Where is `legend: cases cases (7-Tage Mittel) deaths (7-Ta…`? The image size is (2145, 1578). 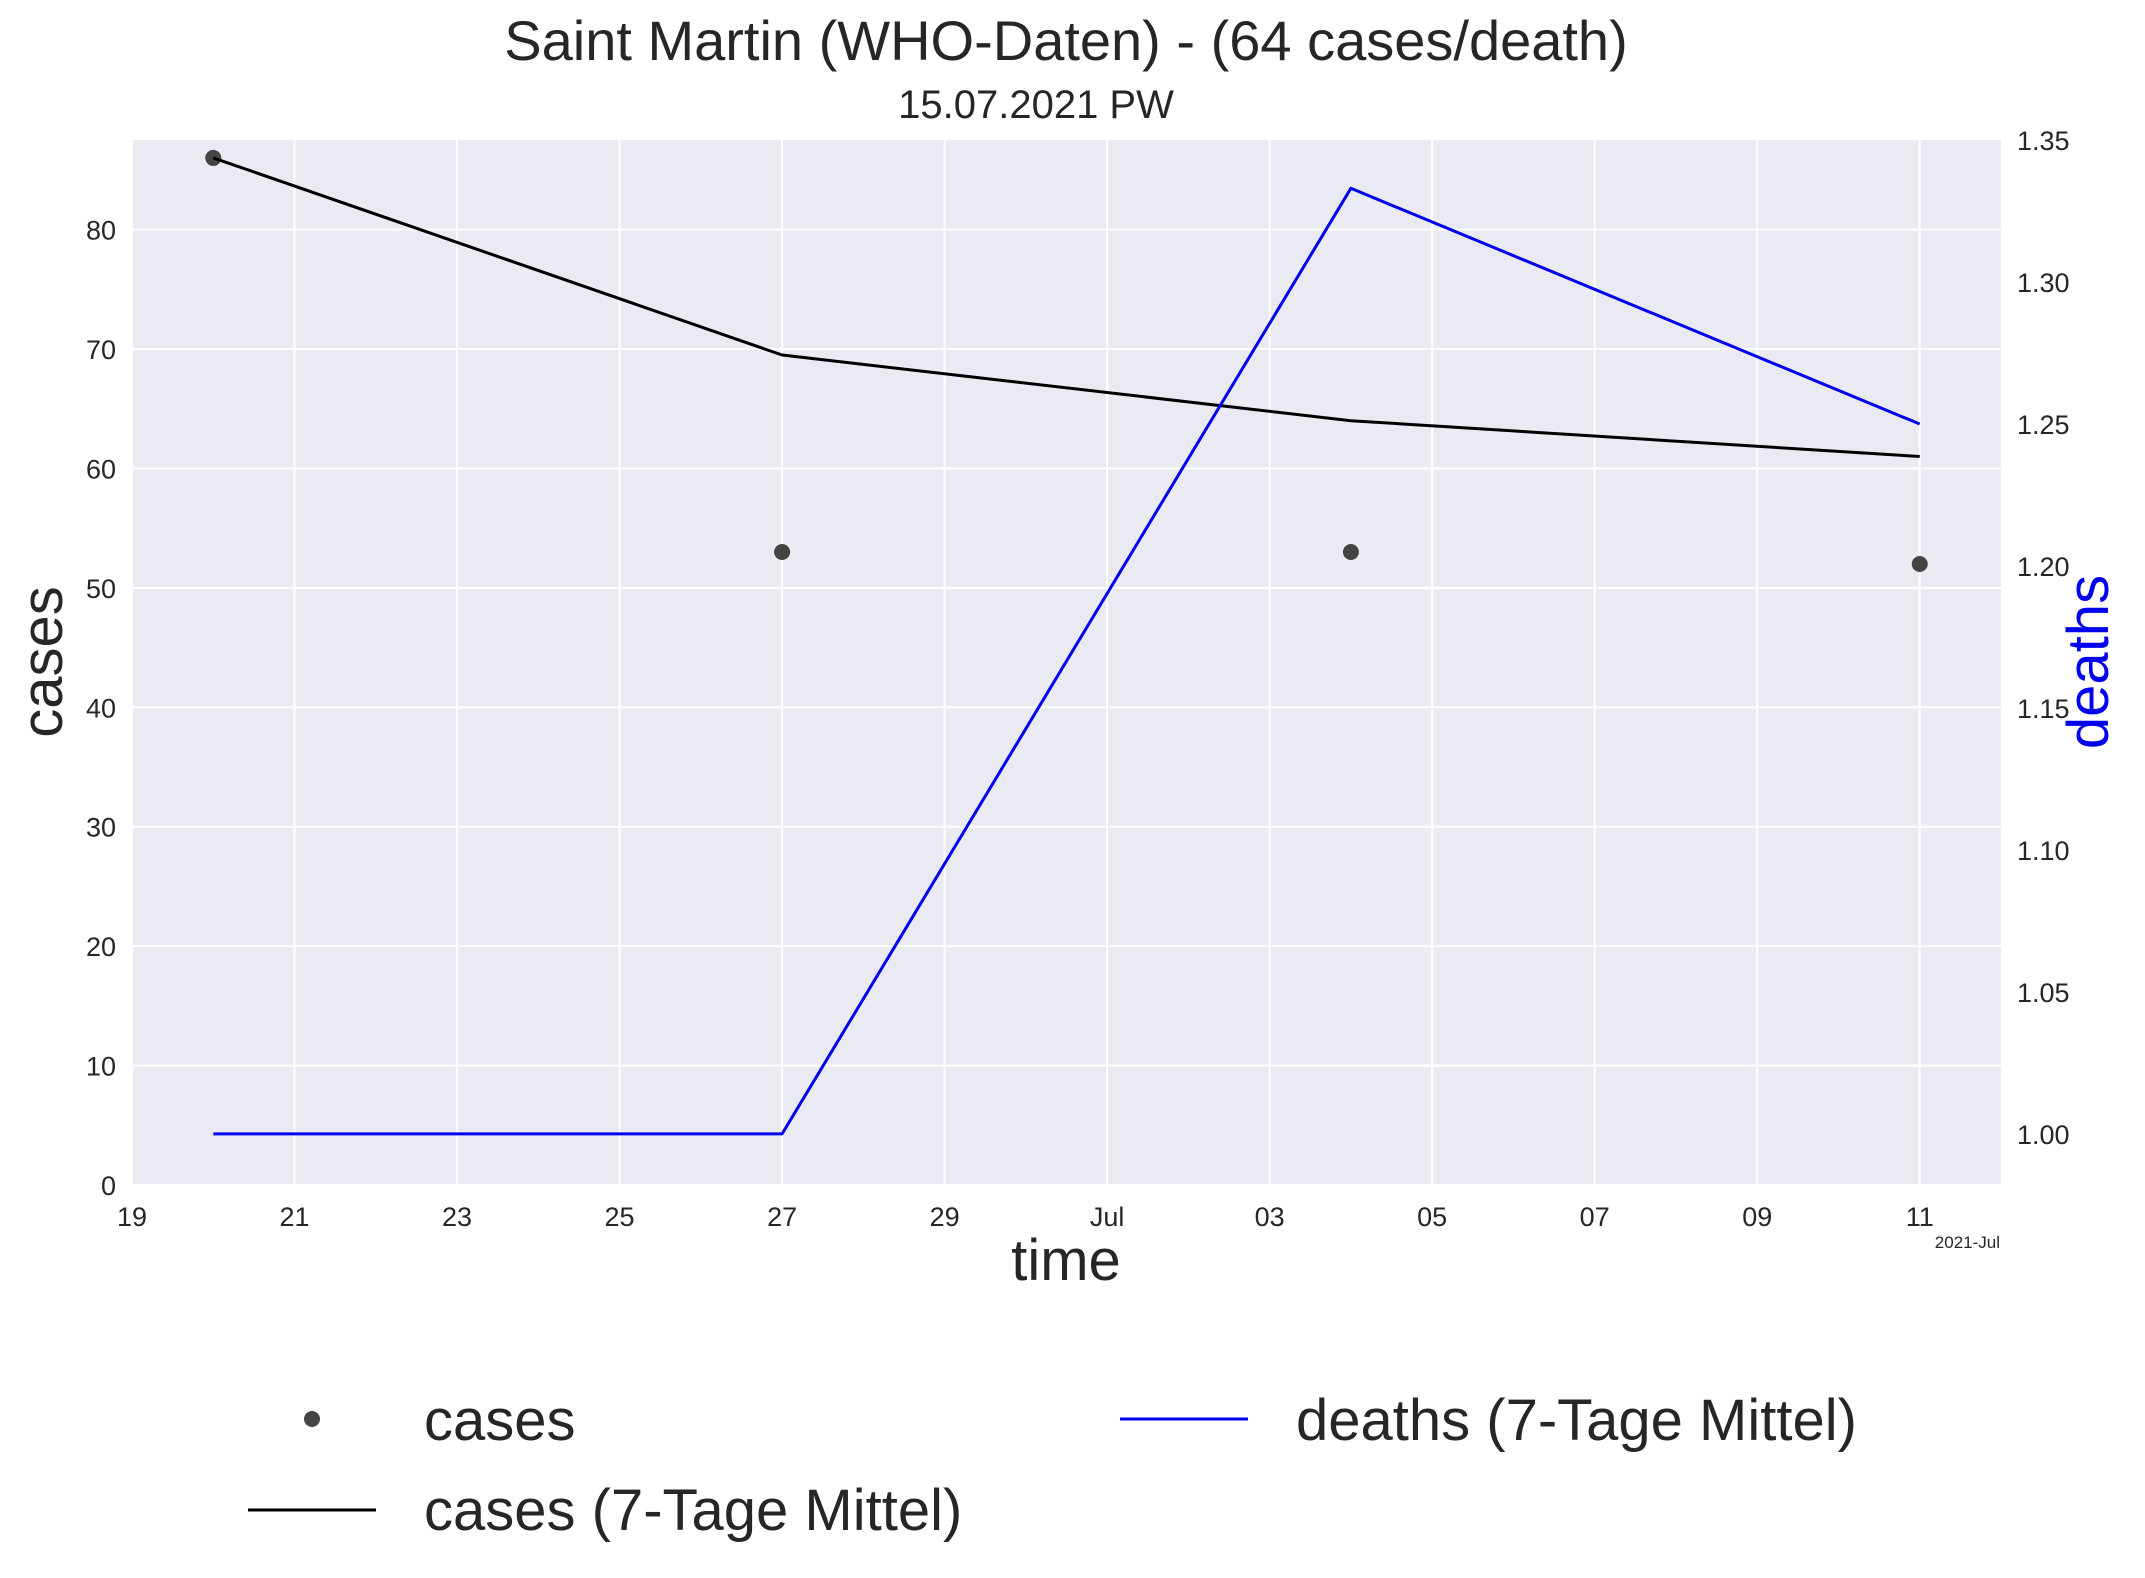
legend: cases cases (7-Tage Mittel) deaths (7-Ta… is located at coordinates (1052, 1465).